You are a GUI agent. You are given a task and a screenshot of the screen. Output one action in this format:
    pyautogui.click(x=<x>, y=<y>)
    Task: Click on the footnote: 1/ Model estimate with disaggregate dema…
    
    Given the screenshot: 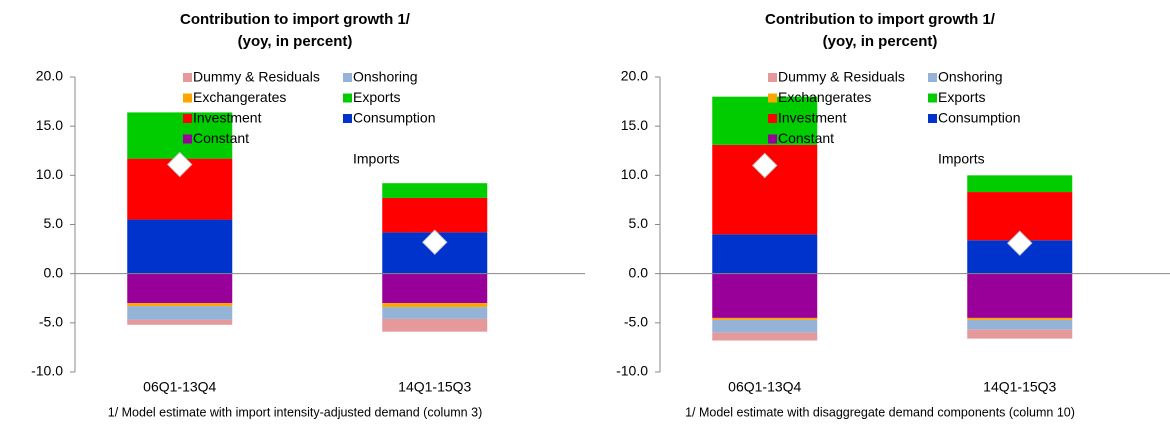 What is the action you would take?
    pyautogui.click(x=880, y=412)
    